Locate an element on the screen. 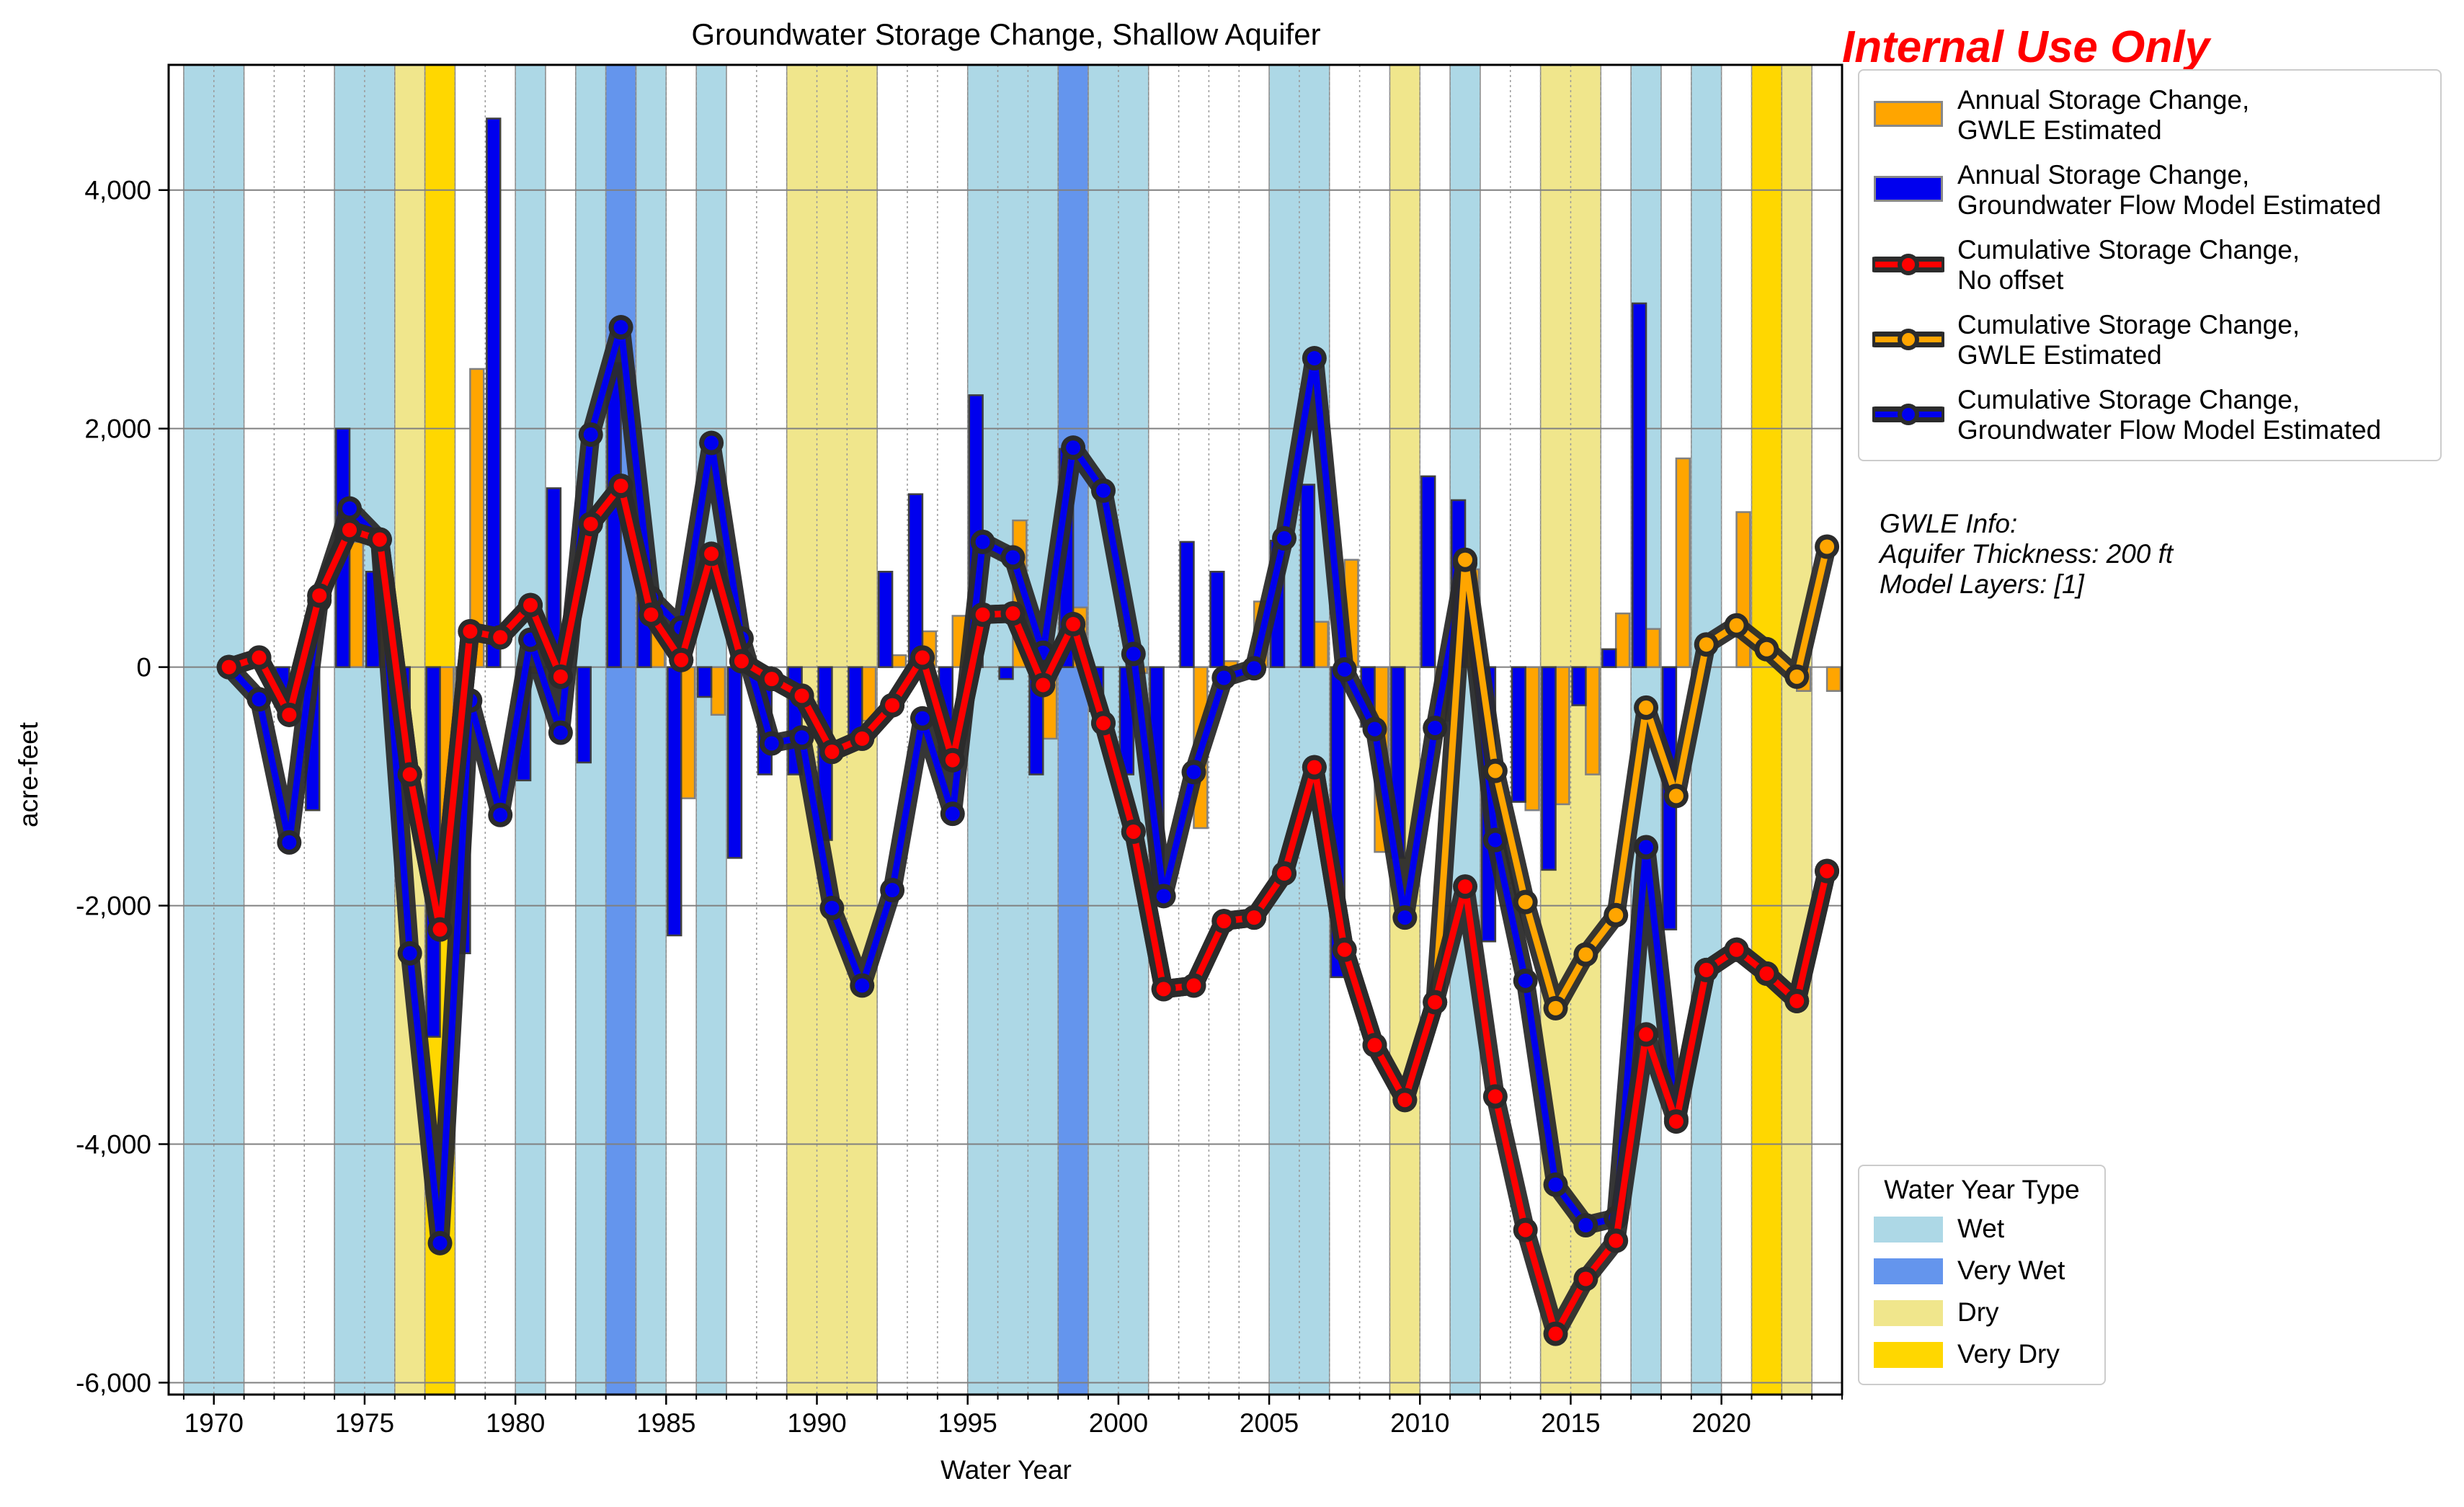  legend-label-line1: Annual Storage Change, is located at coordinates (2103, 175).